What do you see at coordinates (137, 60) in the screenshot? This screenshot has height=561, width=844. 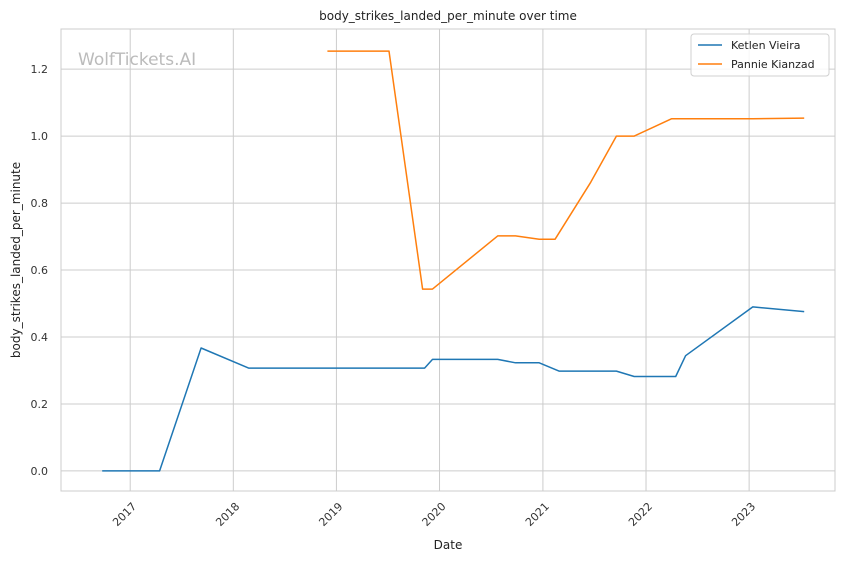 I see `watermark-text: WolfTickets.AI` at bounding box center [137, 60].